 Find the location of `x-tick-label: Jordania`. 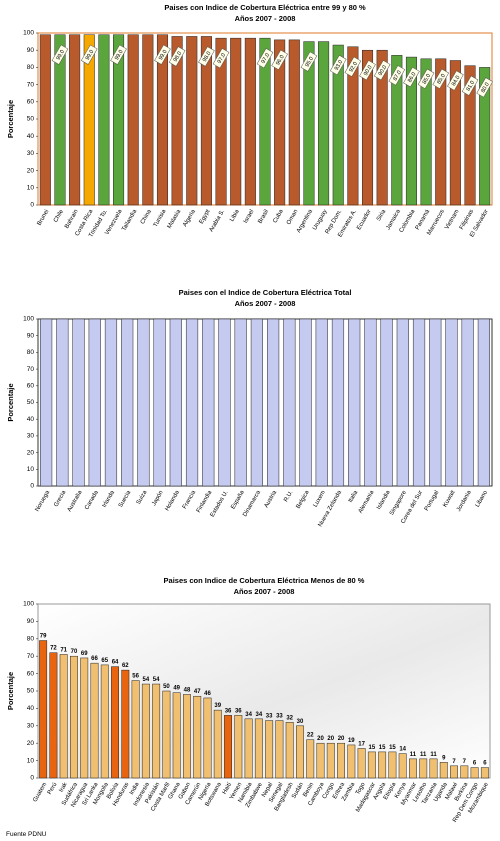

x-tick-label: Jordania is located at coordinates (464, 501).